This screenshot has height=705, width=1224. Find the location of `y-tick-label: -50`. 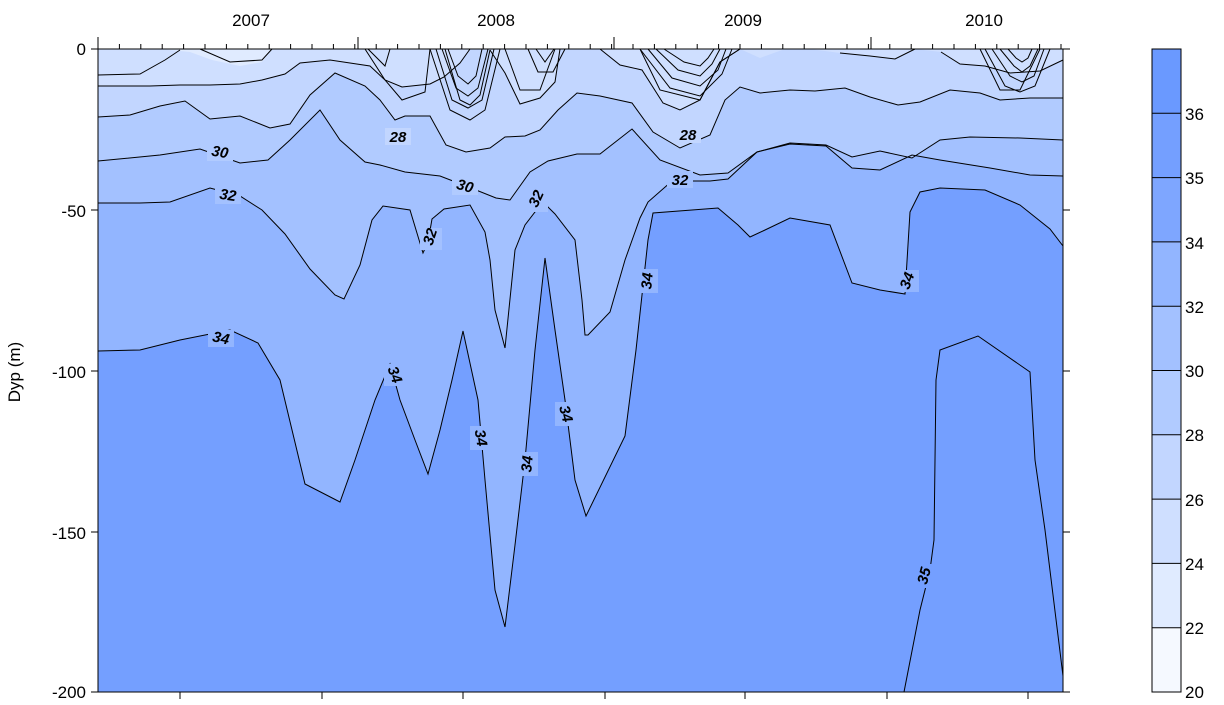

y-tick-label: -50 is located at coordinates (73, 211).